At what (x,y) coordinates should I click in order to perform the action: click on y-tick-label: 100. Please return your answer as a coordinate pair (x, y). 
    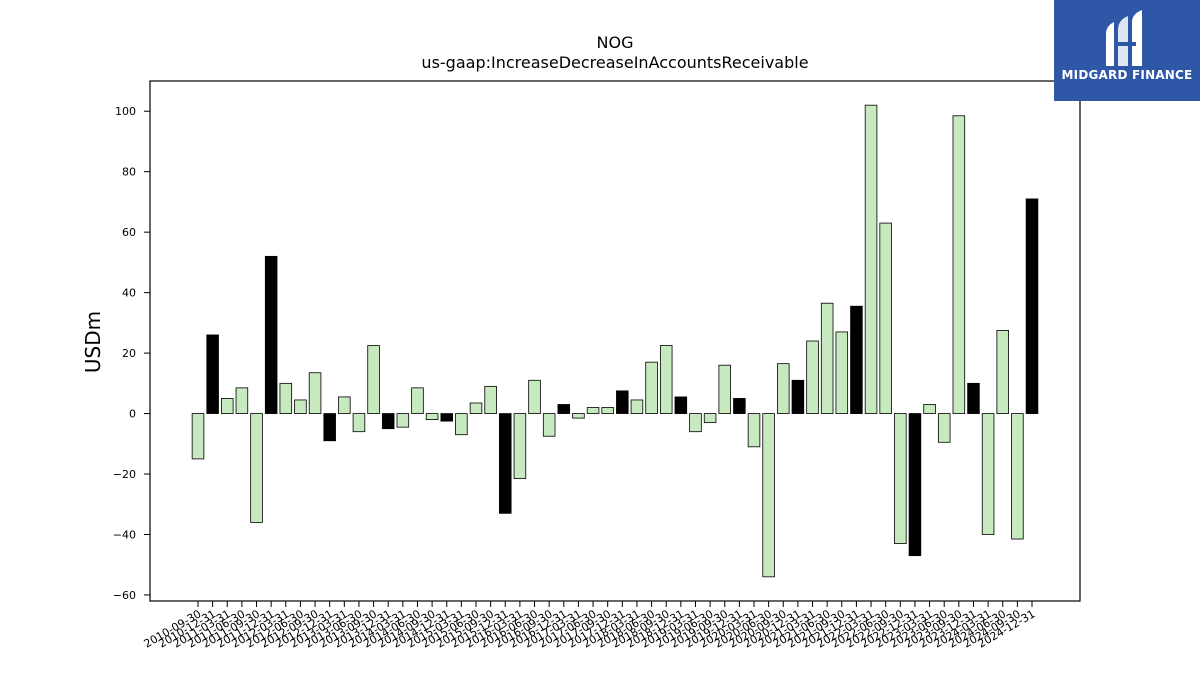
    Looking at the image, I should click on (125, 111).